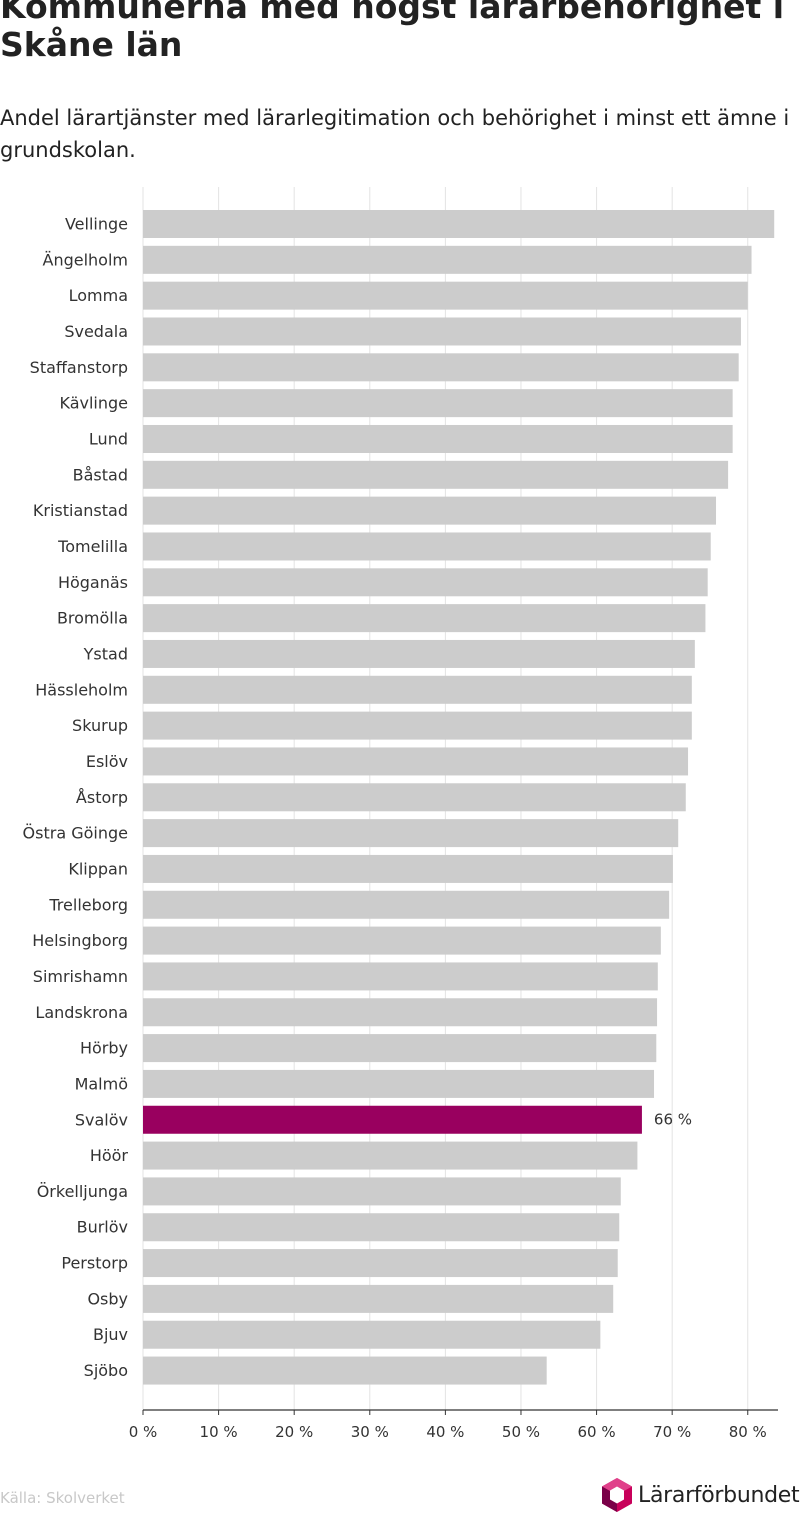 This screenshot has height=1520, width=800. What do you see at coordinates (445, 1432) in the screenshot?
I see `x-tick-label: 40 %` at bounding box center [445, 1432].